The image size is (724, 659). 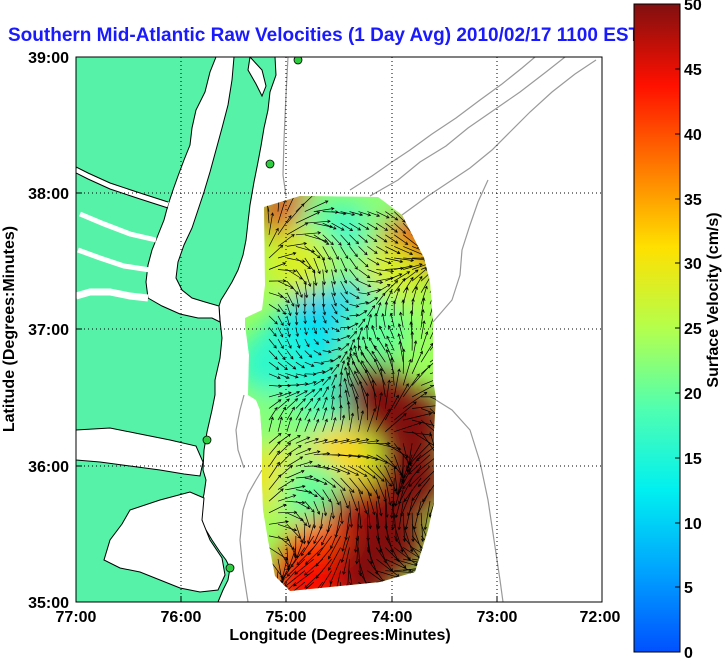 I want to click on colorbar-tick-label: 35, so click(x=693, y=200).